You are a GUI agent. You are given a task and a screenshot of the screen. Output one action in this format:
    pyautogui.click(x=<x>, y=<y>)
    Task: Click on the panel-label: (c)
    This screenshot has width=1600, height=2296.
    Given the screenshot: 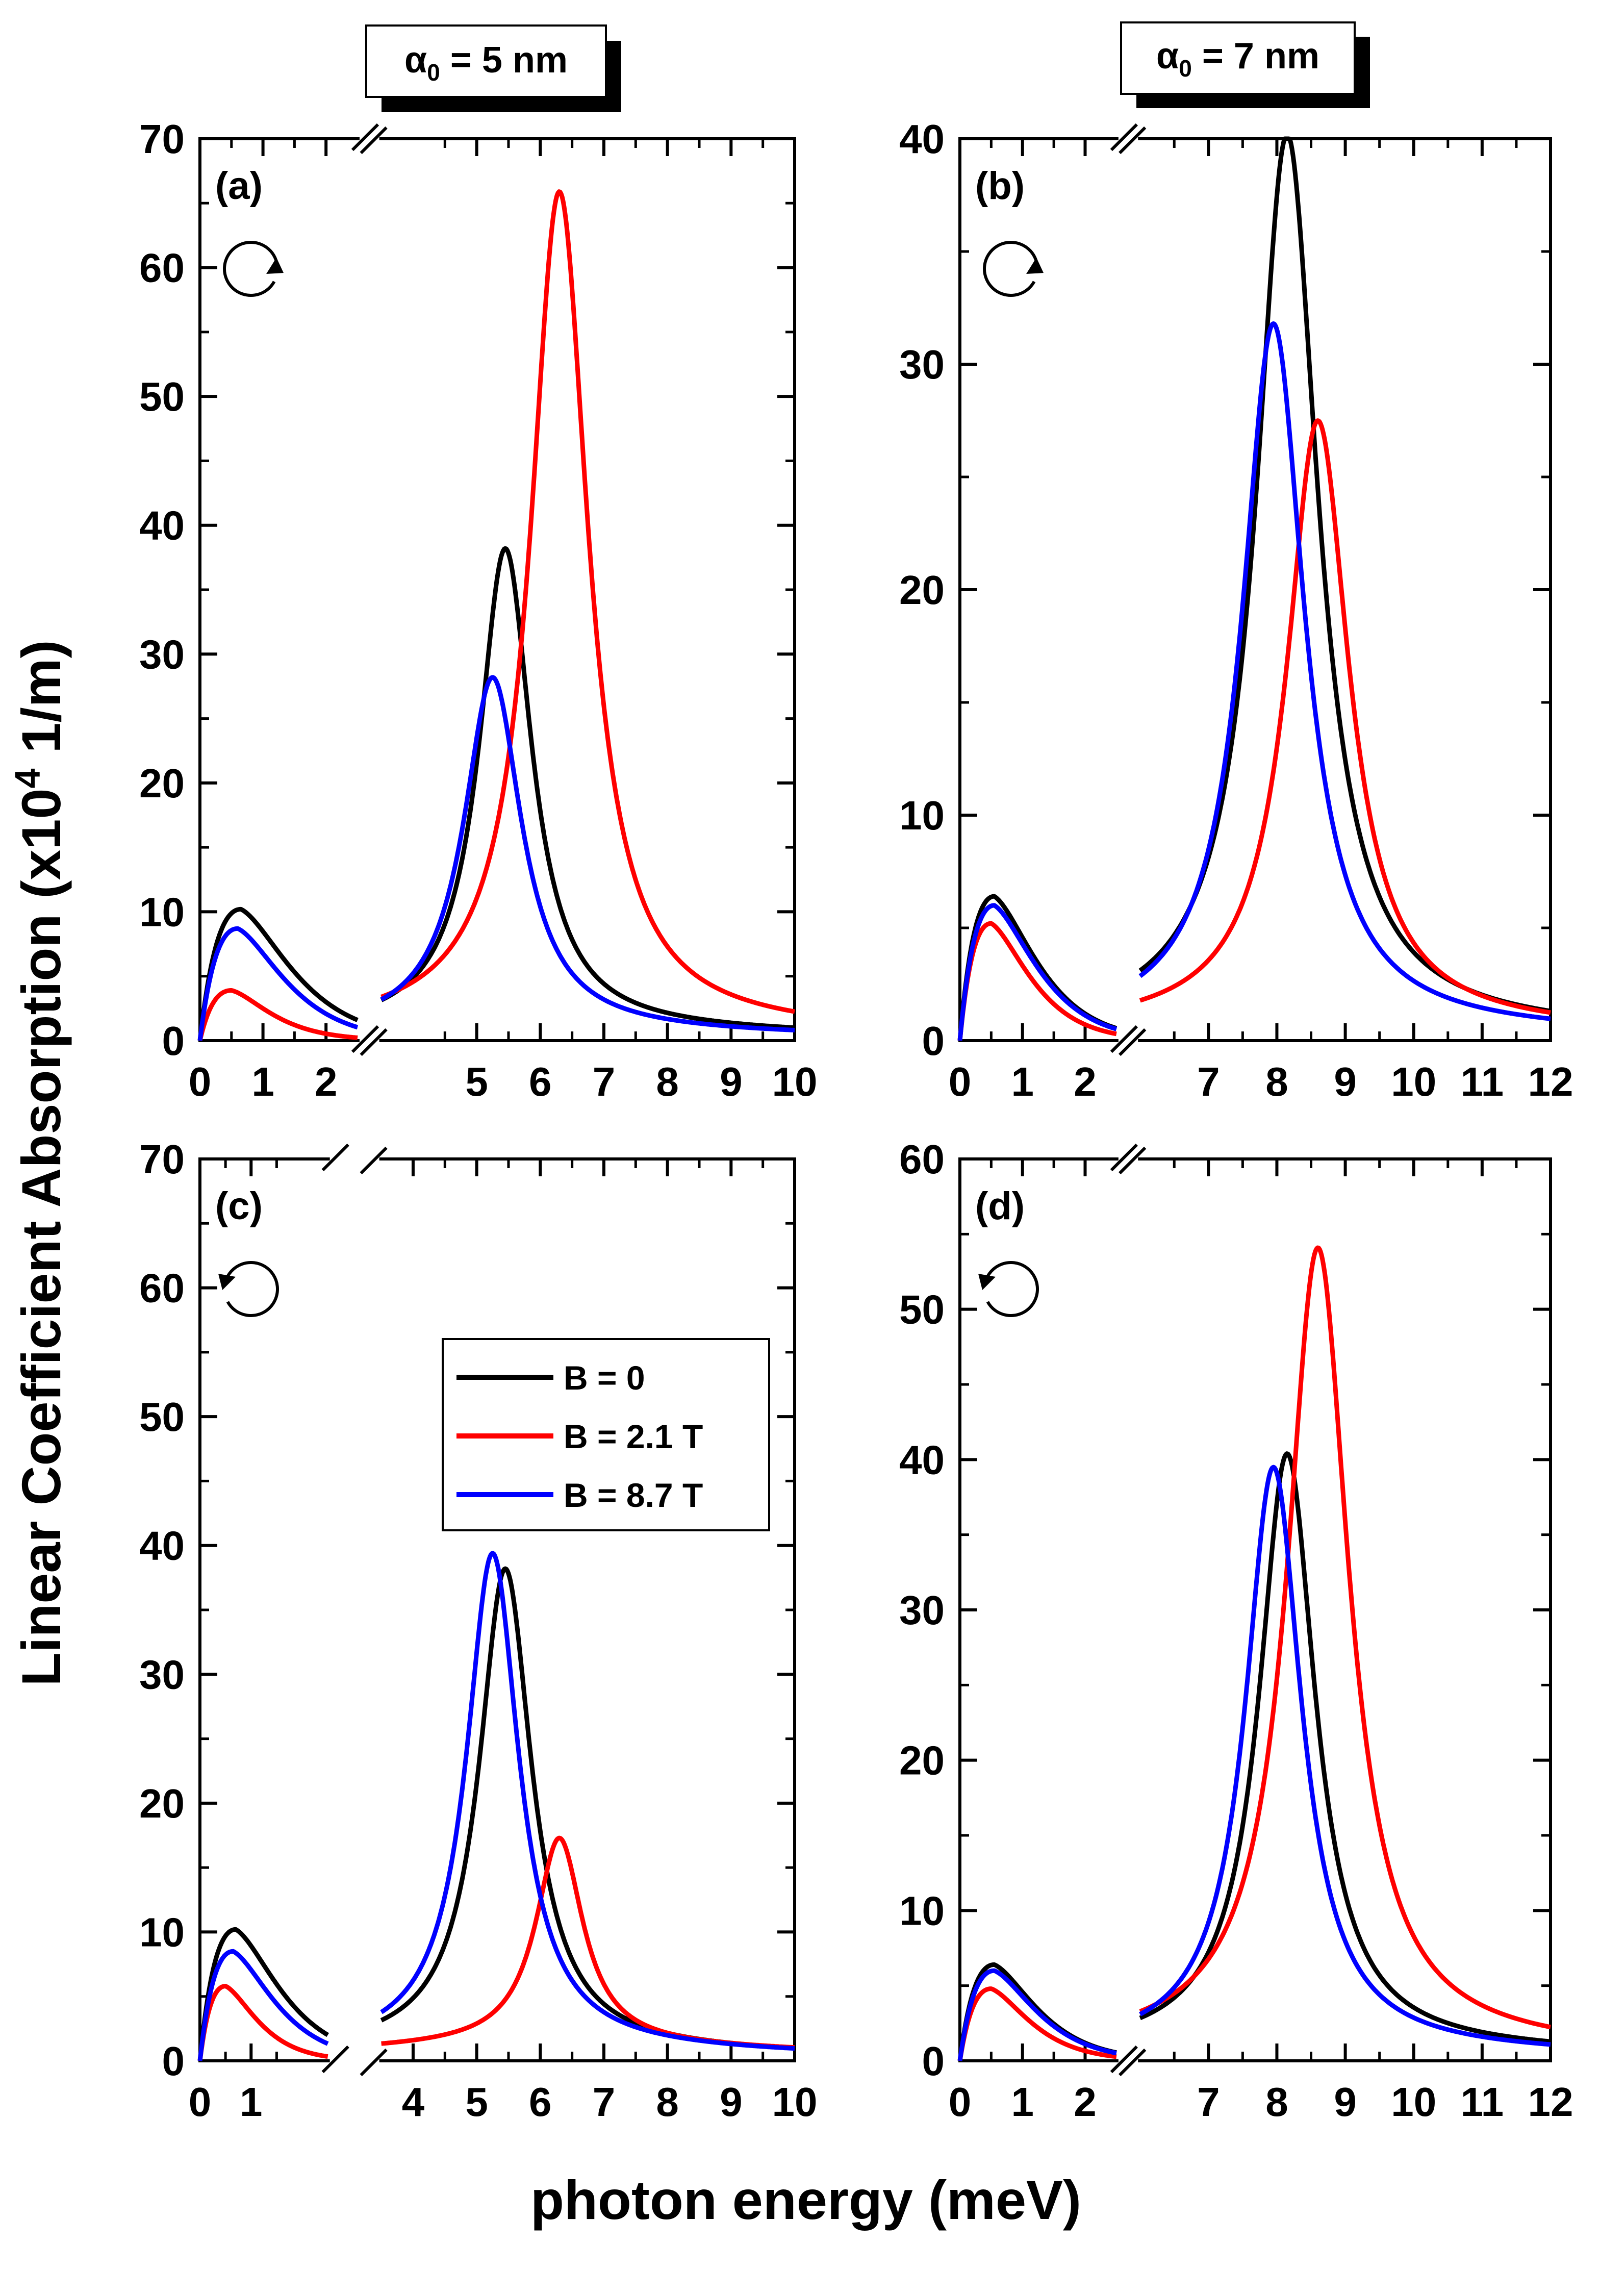 What is the action you would take?
    pyautogui.click(x=239, y=1206)
    